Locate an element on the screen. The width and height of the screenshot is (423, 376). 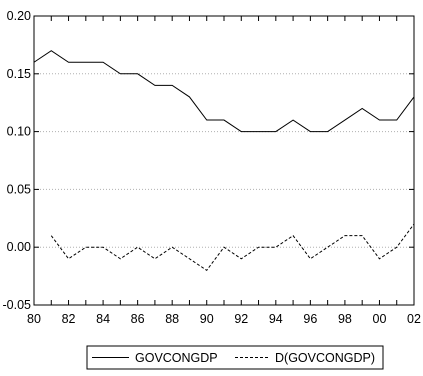
legend-label-1: D(GOVCONGDP) is located at coordinates (325, 358).